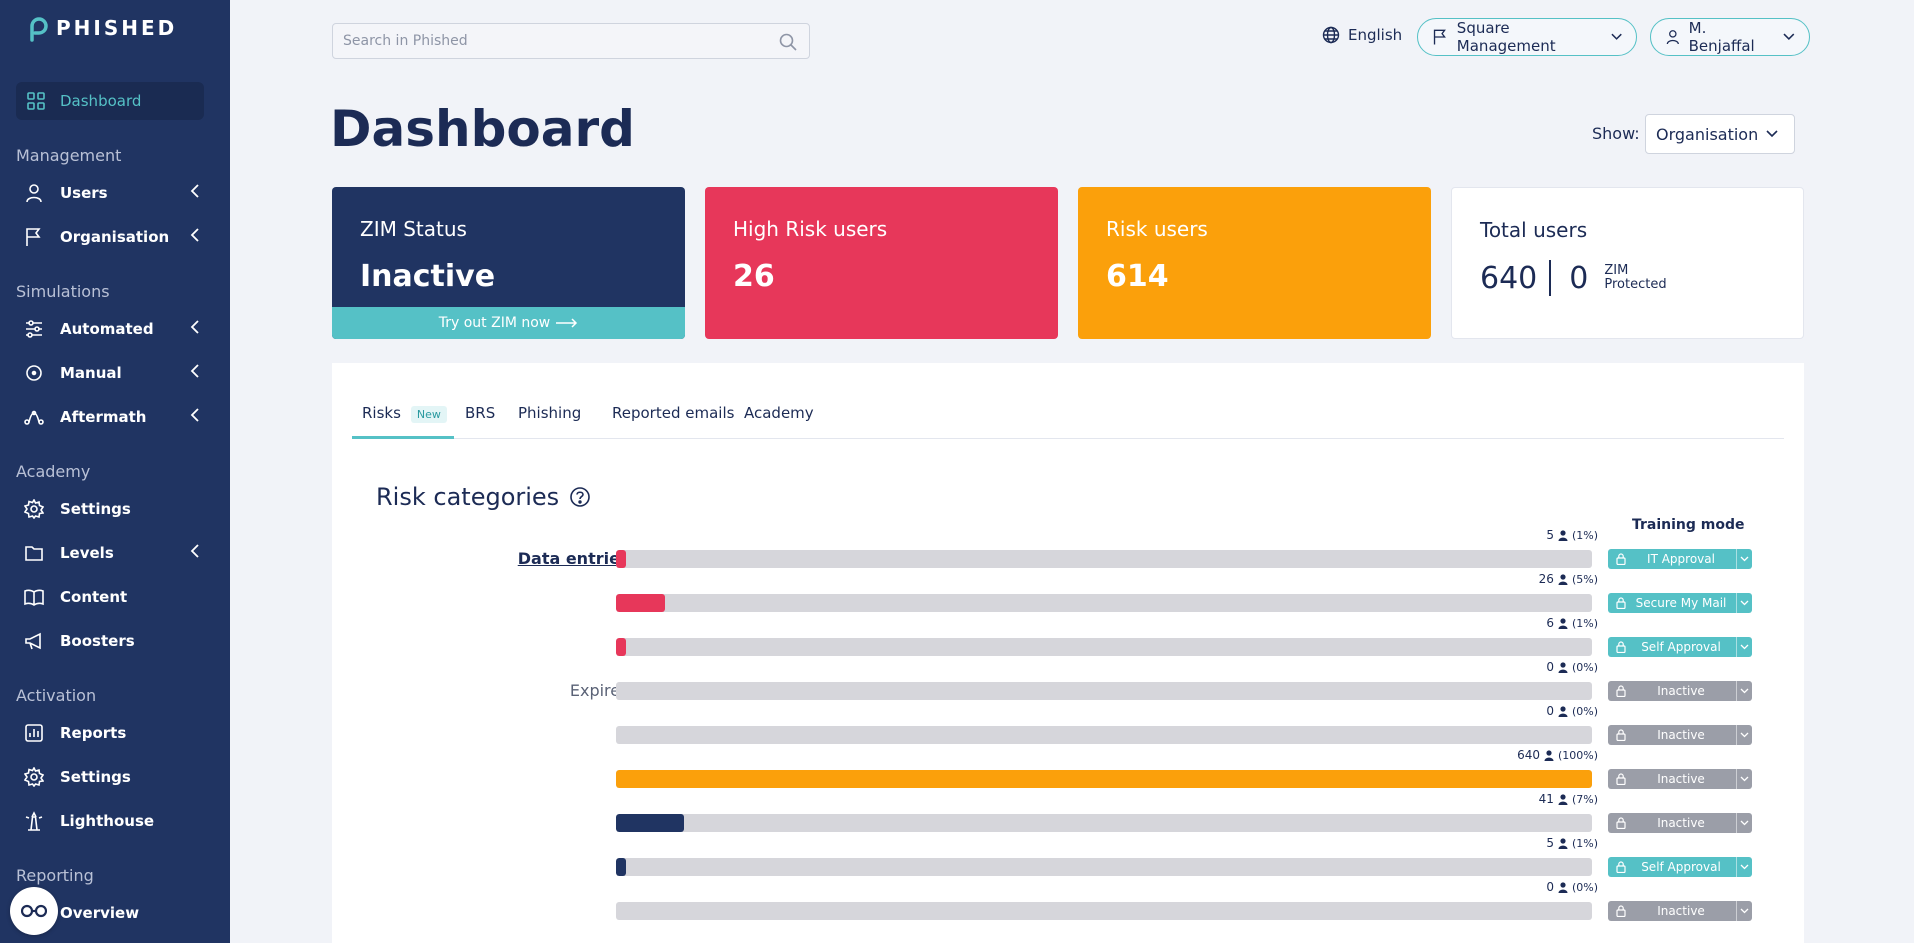 The height and width of the screenshot is (943, 1914). What do you see at coordinates (1528, 755) in the screenshot?
I see `count-value: 640` at bounding box center [1528, 755].